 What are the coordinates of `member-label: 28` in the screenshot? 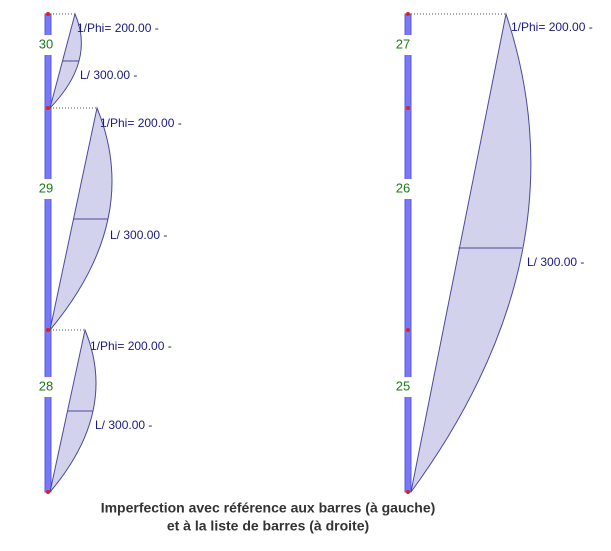 It's located at (46, 385).